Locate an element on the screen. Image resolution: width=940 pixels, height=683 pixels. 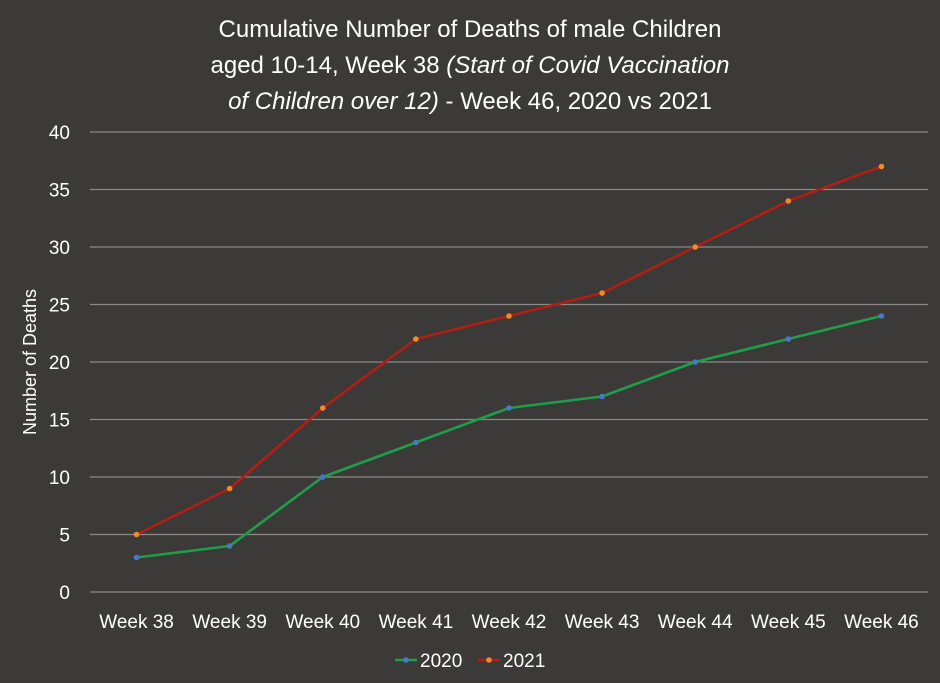
x-tick-label: Week 39 is located at coordinates (229, 622).